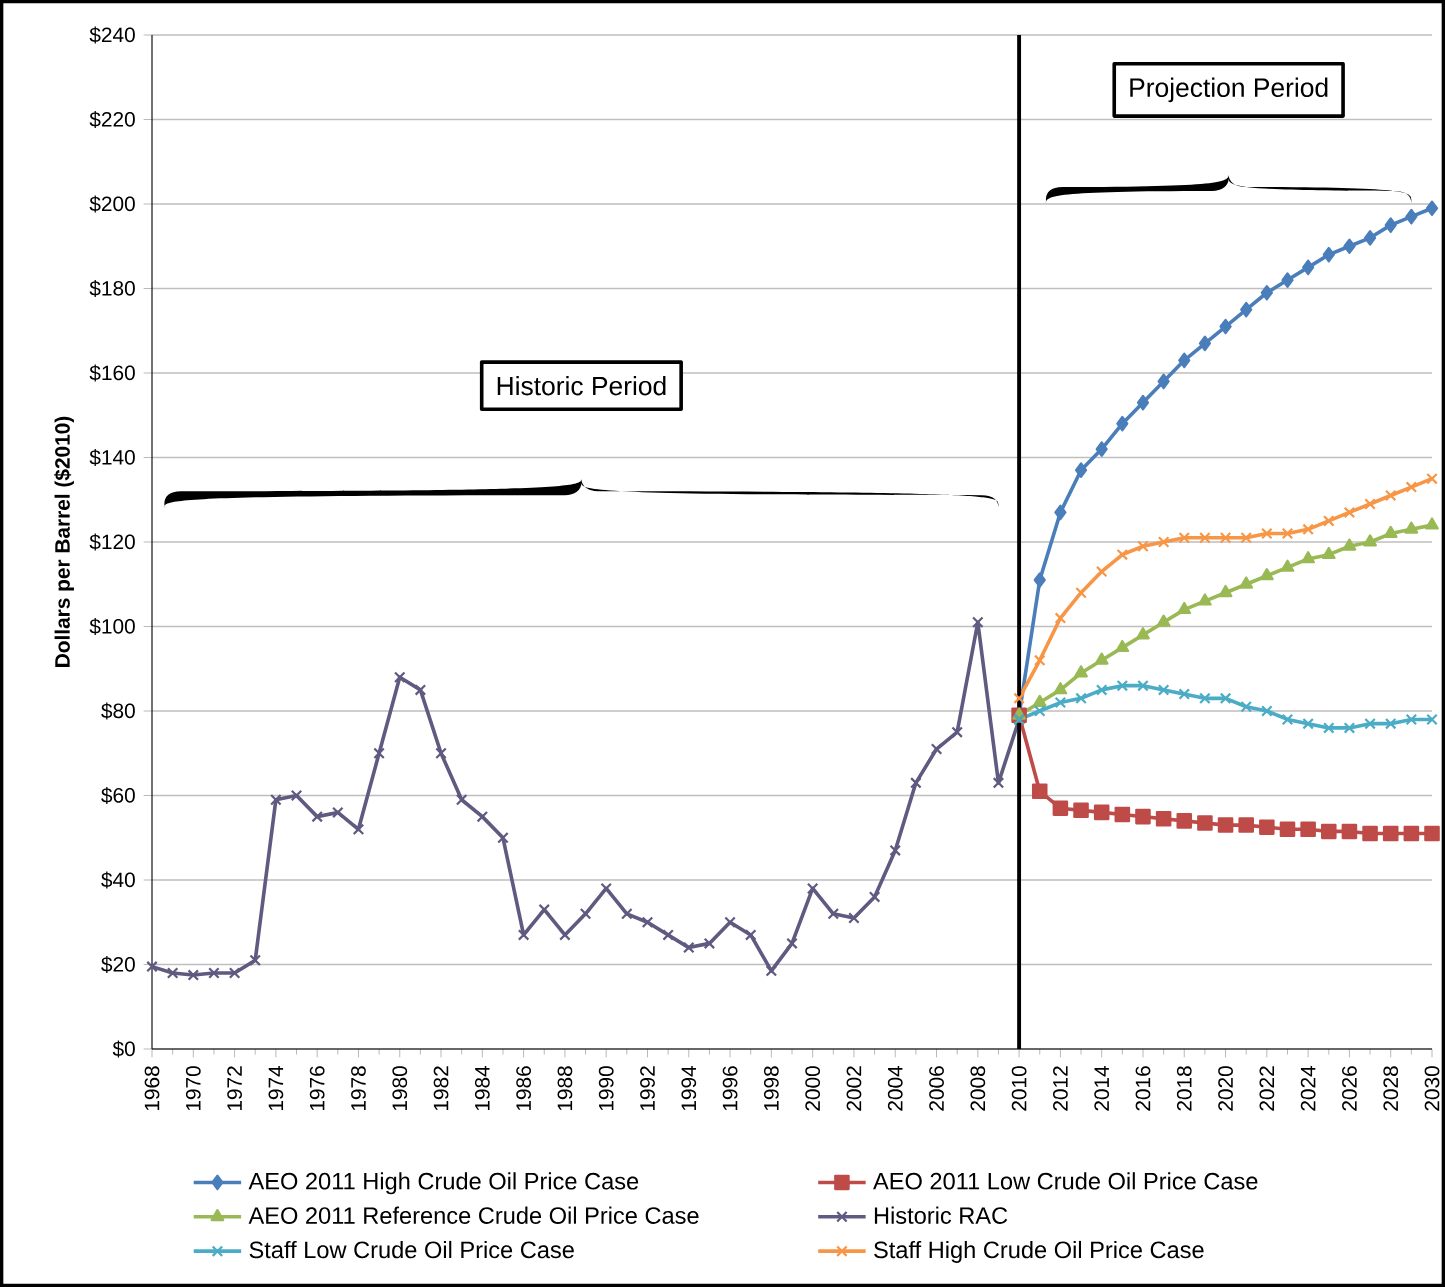 Image resolution: width=1445 pixels, height=1287 pixels. What do you see at coordinates (813, 1088) in the screenshot?
I see `x-tick-label: 2000` at bounding box center [813, 1088].